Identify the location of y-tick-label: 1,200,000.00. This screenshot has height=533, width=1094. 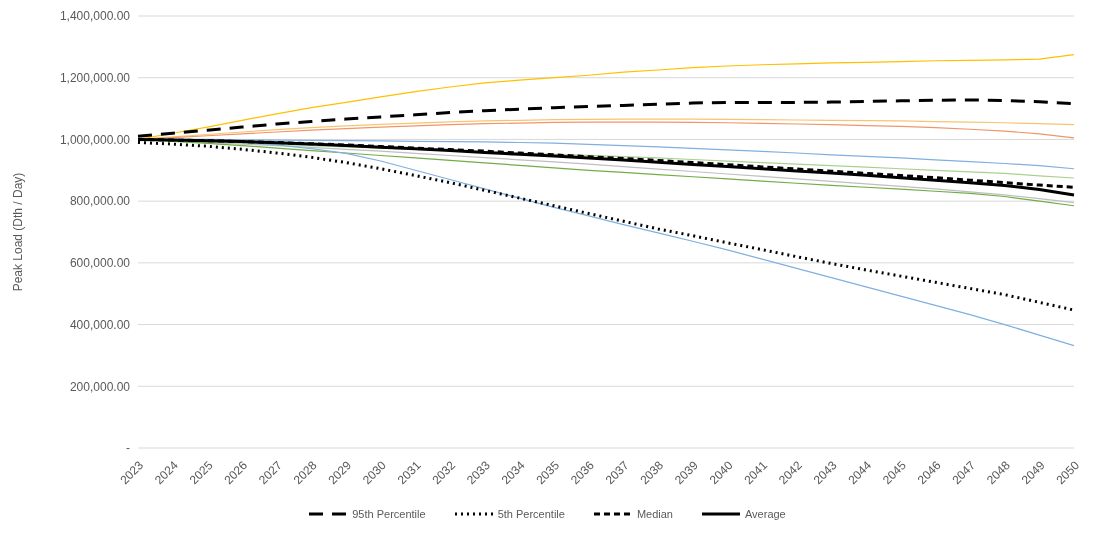
(95, 77).